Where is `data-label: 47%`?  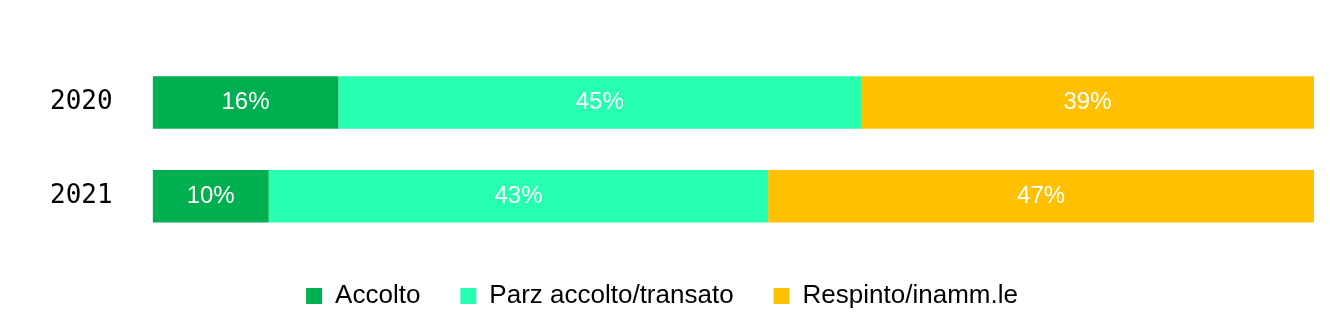 data-label: 47% is located at coordinates (1041, 194).